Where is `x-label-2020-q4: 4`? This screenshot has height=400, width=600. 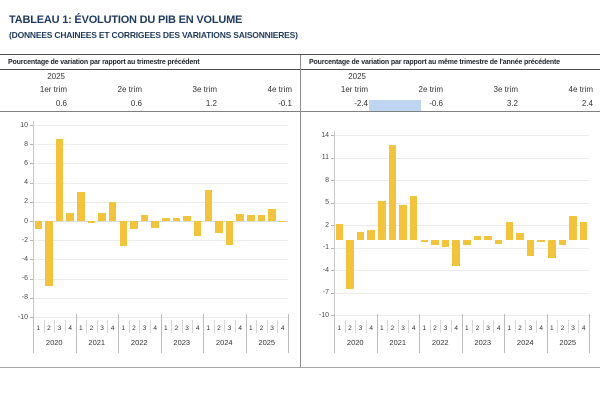
x-label-2020-q4: 4 is located at coordinates (70, 328).